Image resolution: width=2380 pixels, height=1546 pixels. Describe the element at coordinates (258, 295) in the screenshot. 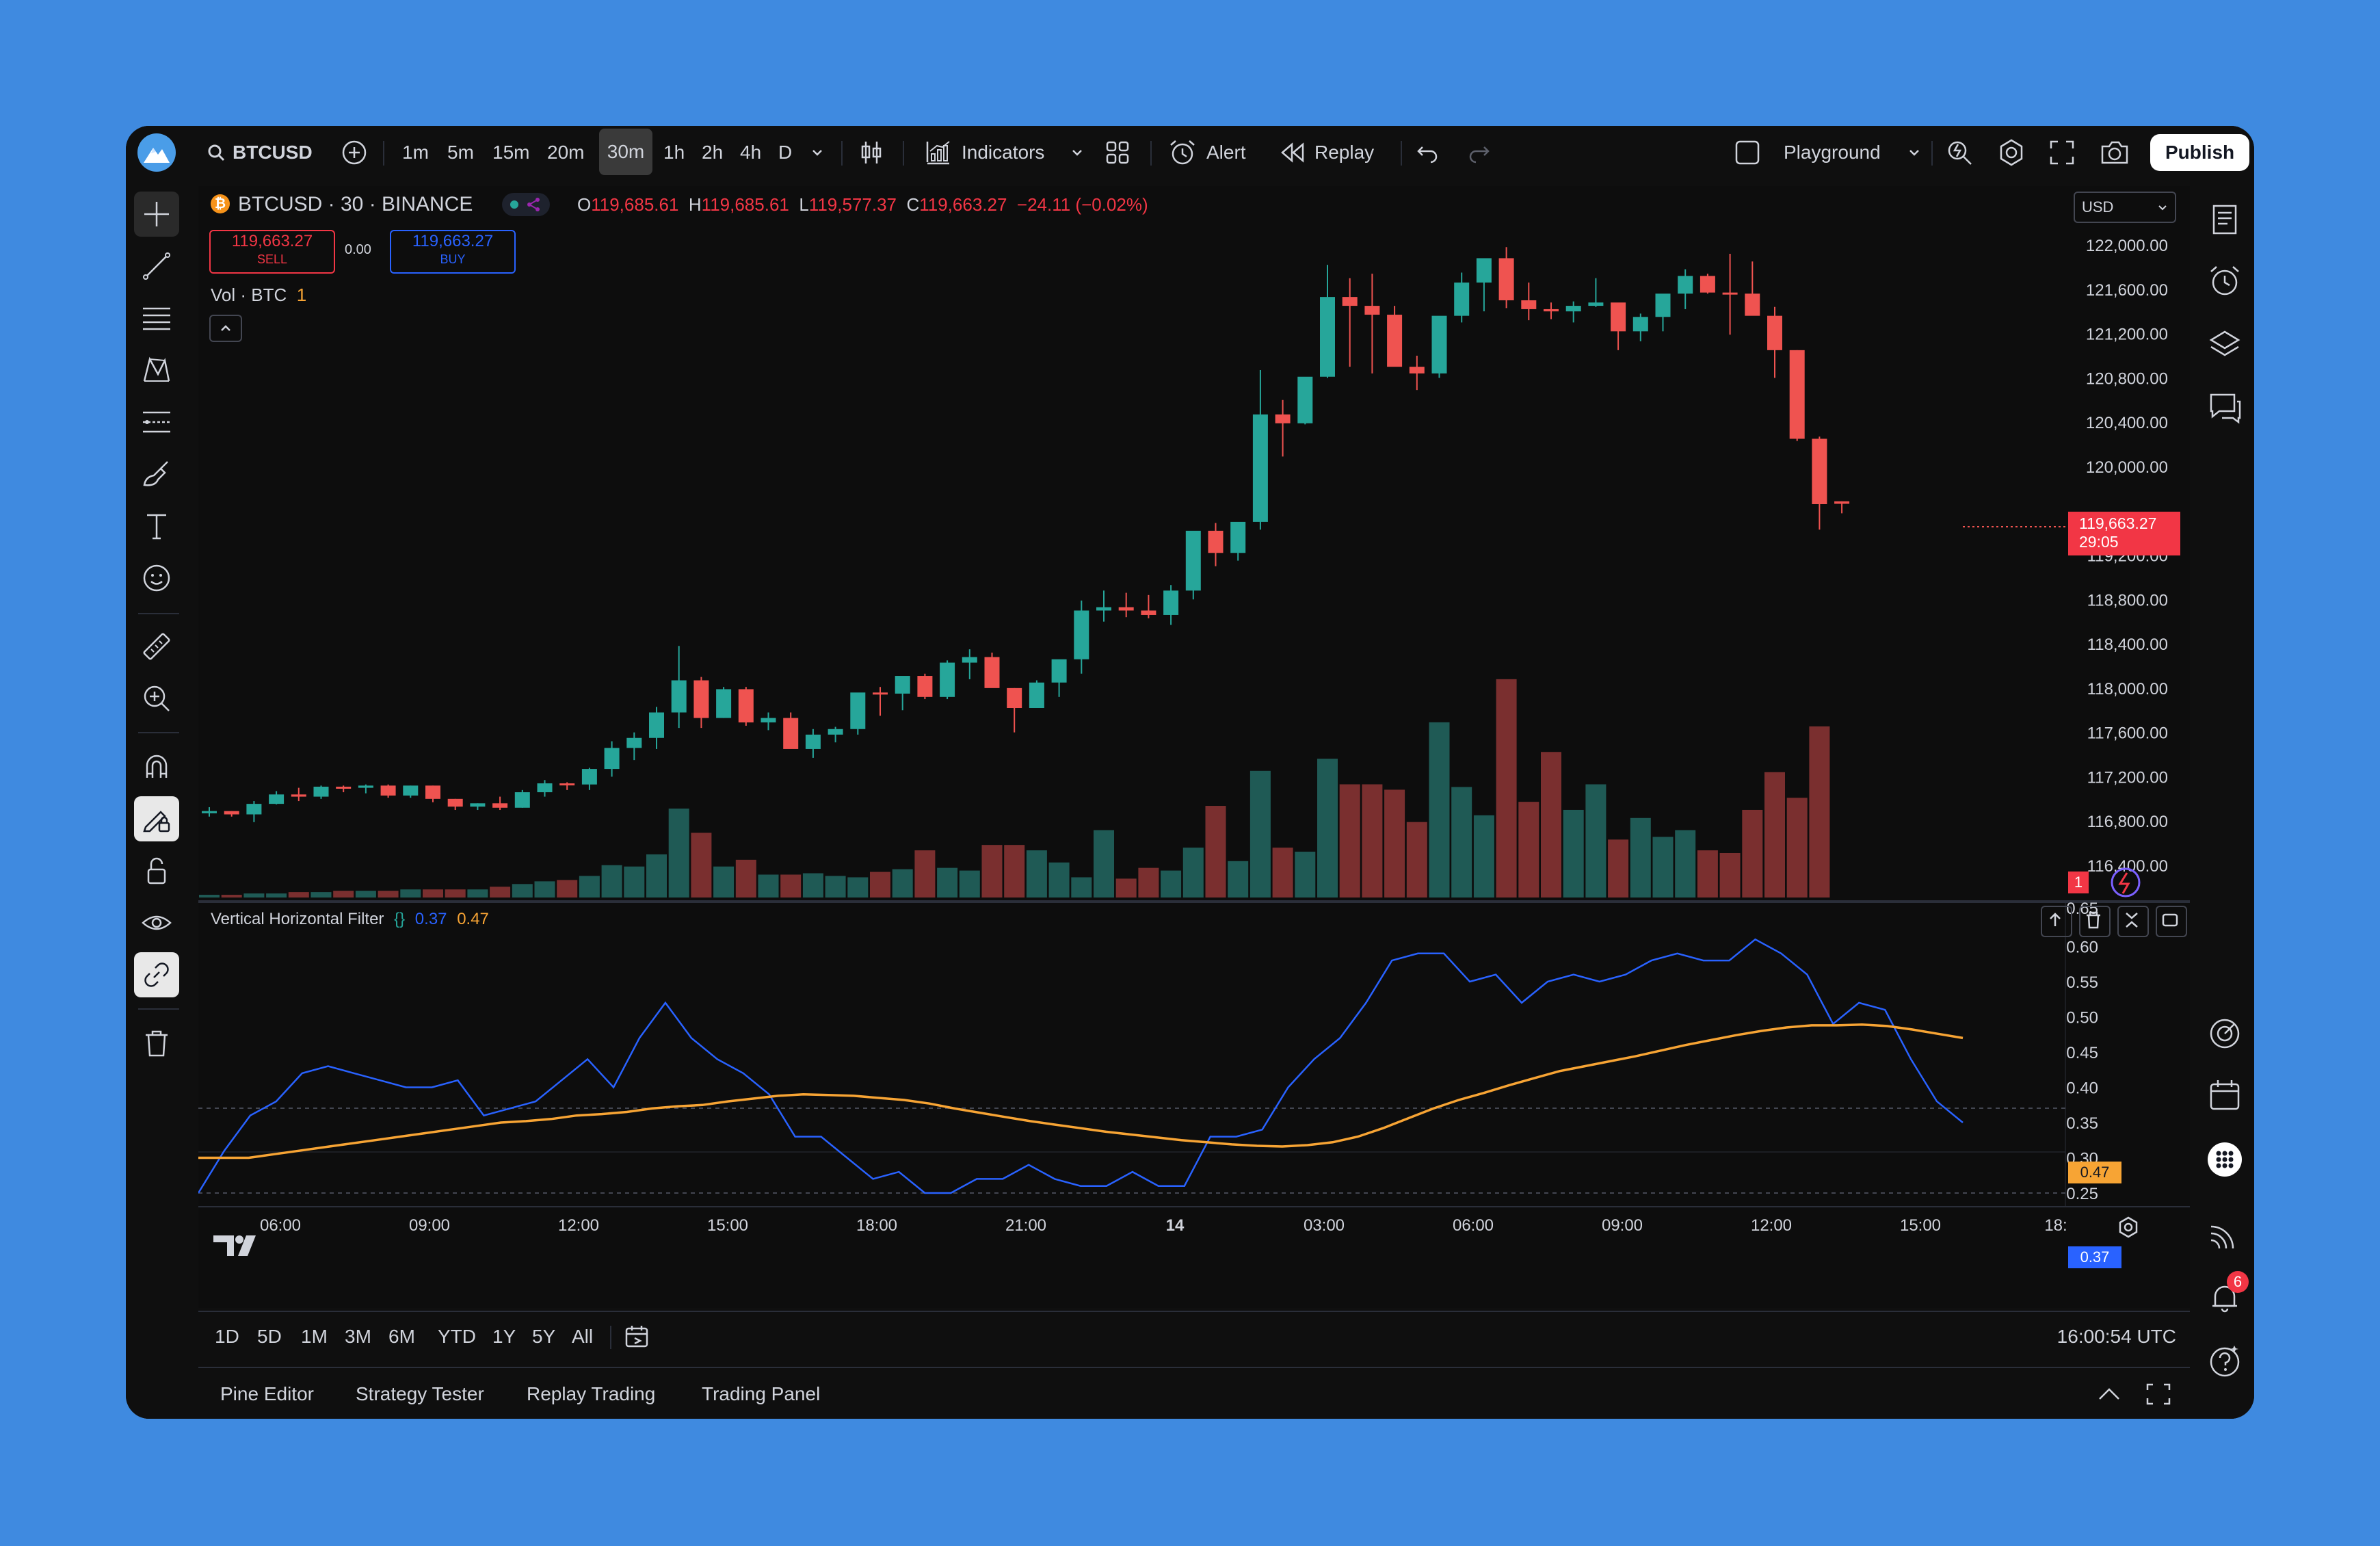

I see `volume-legend: Vol · BTC 1` at that location.